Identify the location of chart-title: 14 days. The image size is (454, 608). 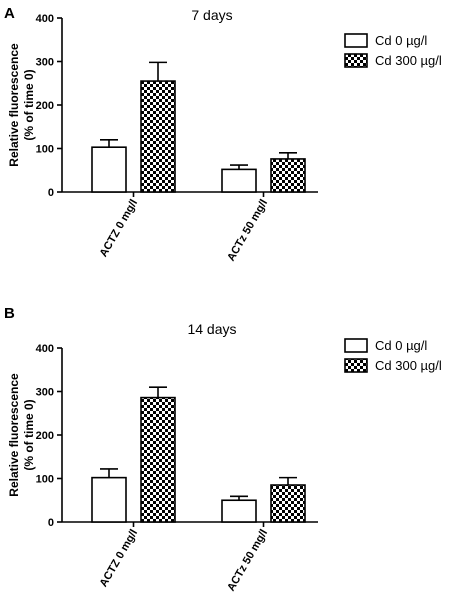
(211, 329).